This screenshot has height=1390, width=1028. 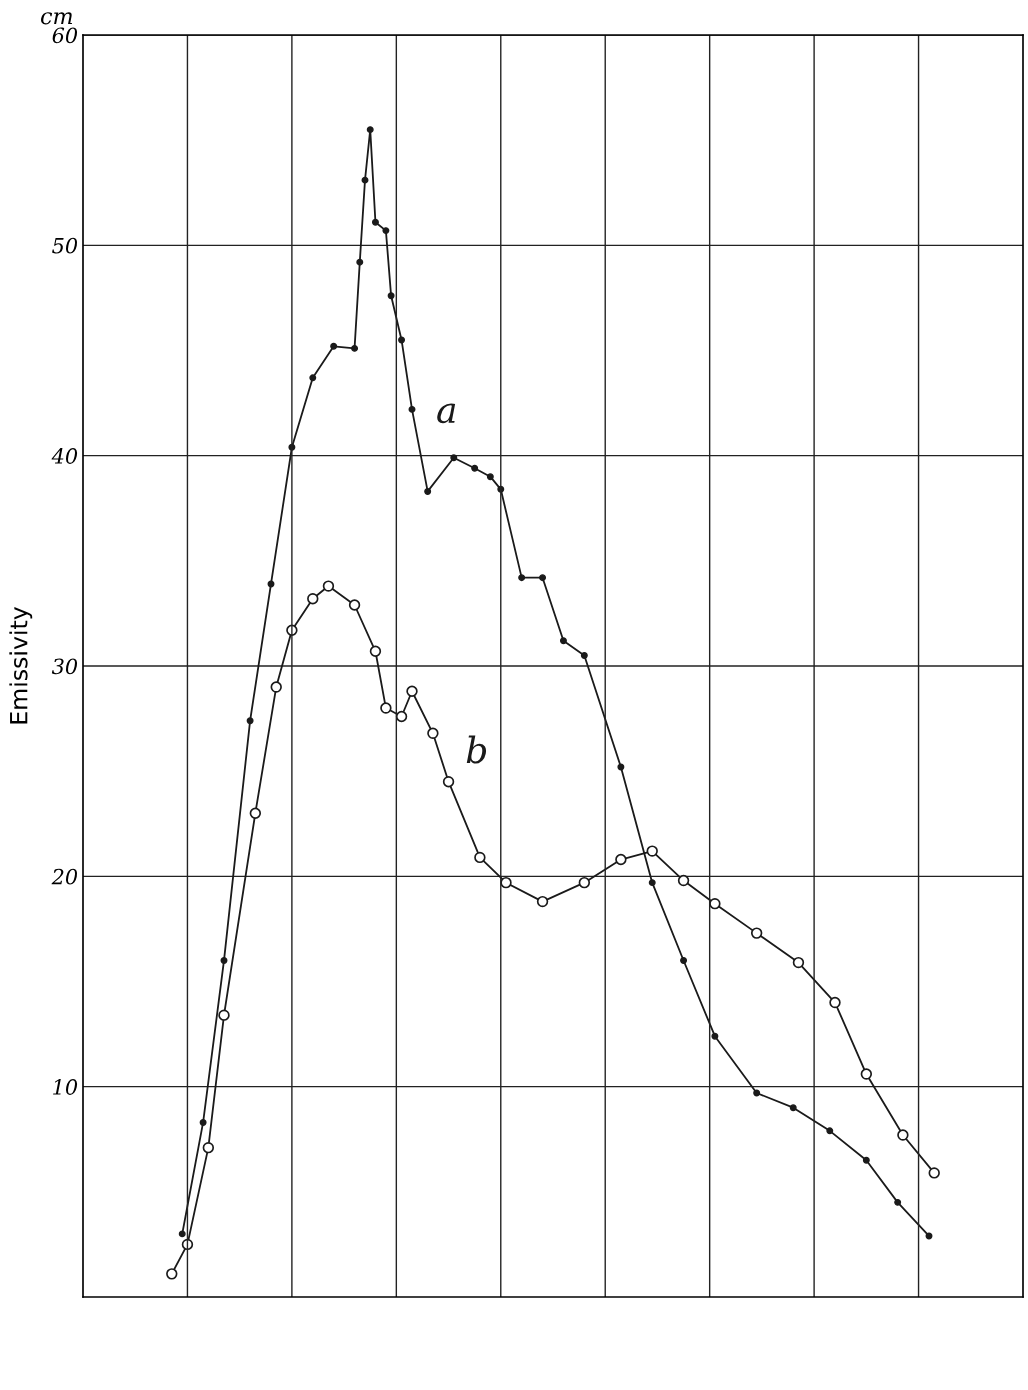 What do you see at coordinates (65, 35) in the screenshot?
I see `y-tick-label: 60` at bounding box center [65, 35].